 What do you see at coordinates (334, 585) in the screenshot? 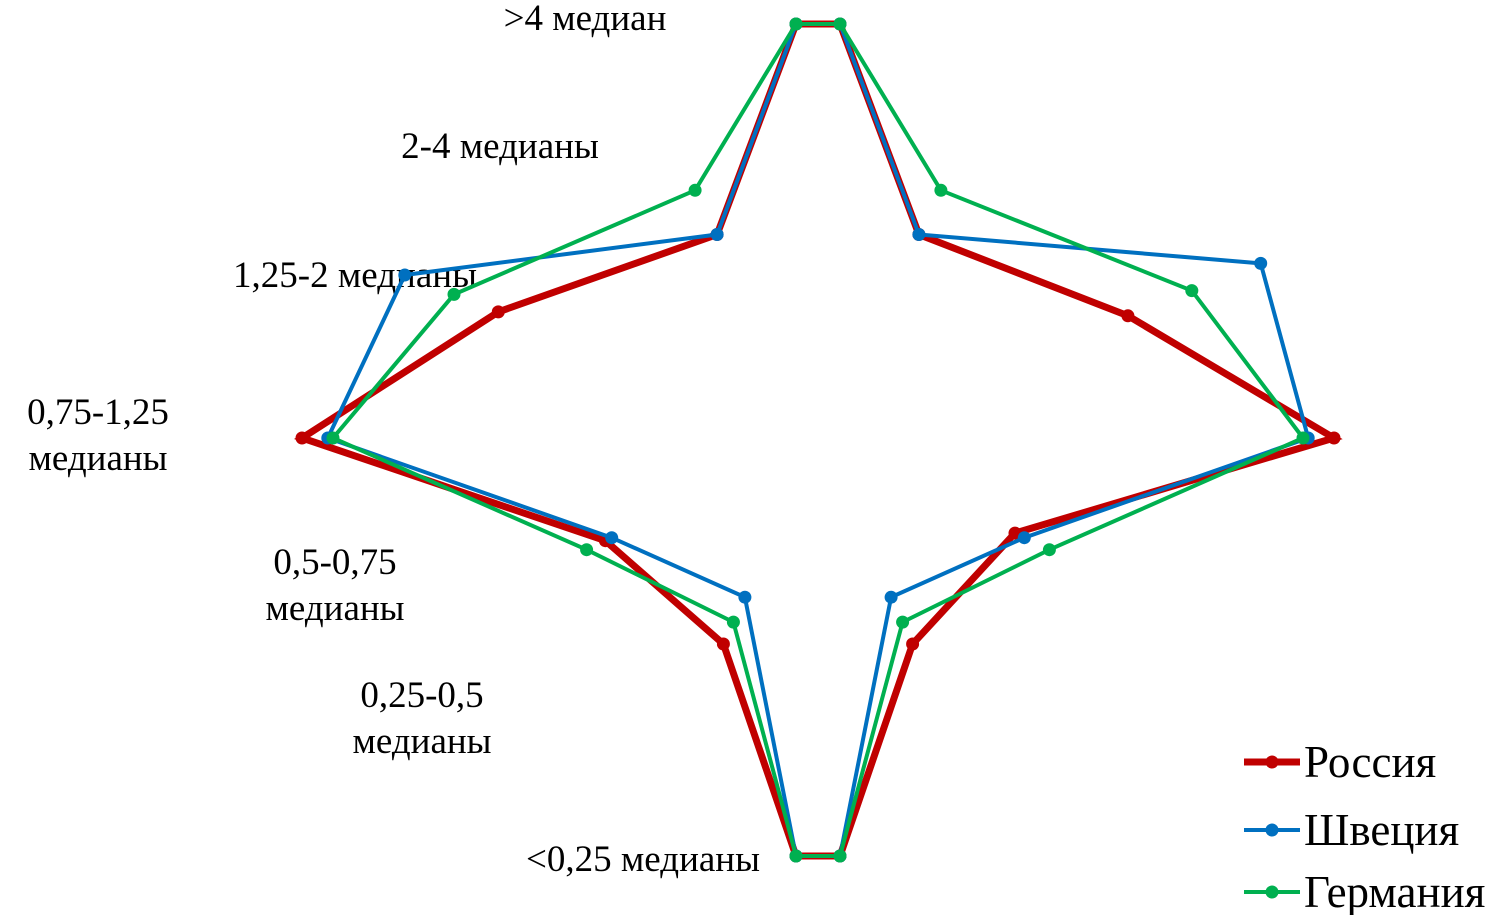
I see `category-label-5: 0,5-0,75 медианы` at bounding box center [334, 585].